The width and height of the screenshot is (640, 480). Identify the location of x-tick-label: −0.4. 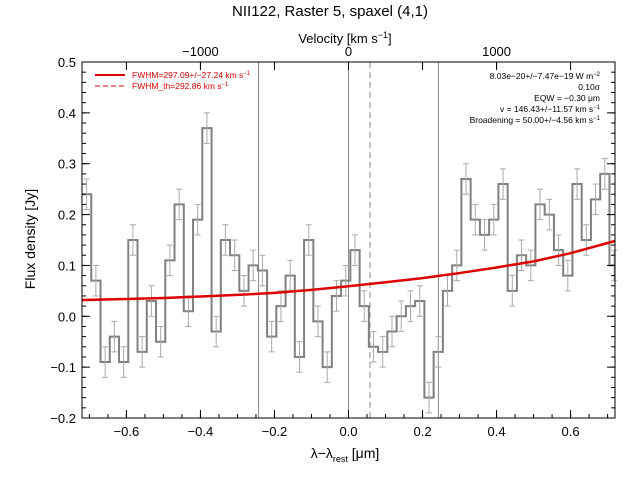
(201, 431).